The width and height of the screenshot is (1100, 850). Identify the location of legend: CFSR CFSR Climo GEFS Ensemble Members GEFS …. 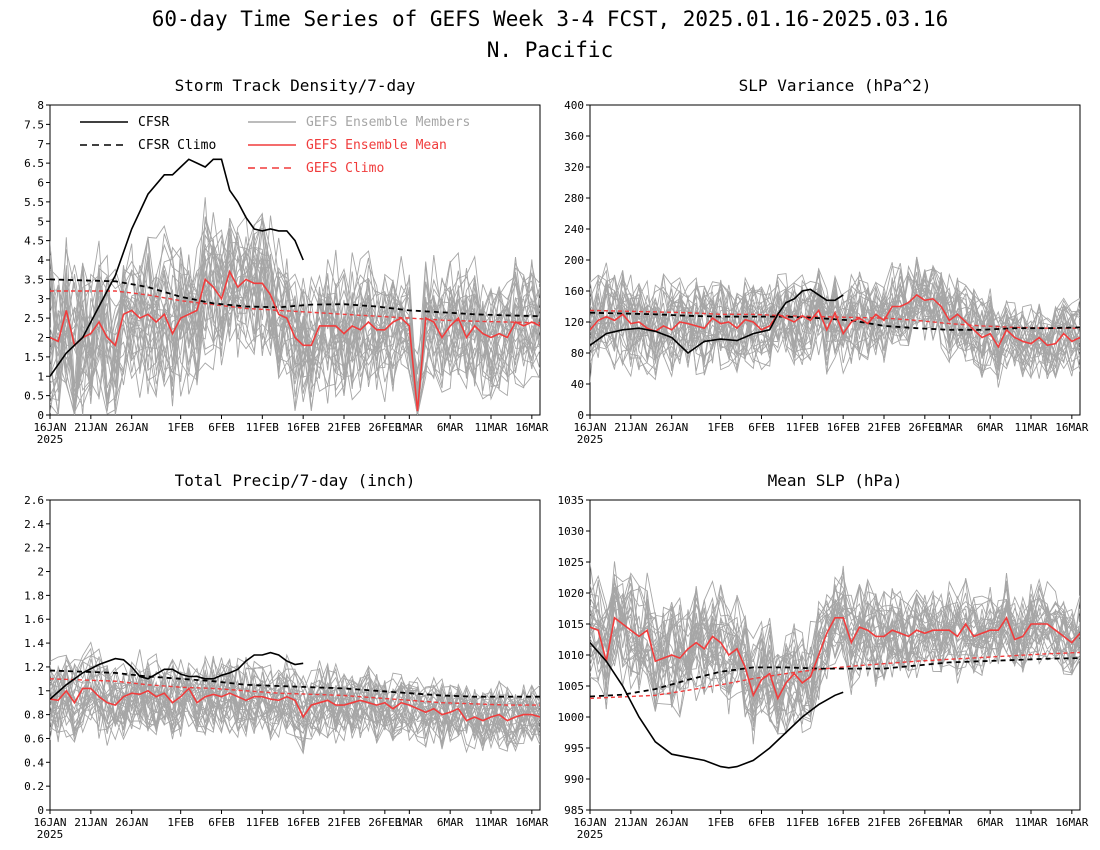
(275, 145).